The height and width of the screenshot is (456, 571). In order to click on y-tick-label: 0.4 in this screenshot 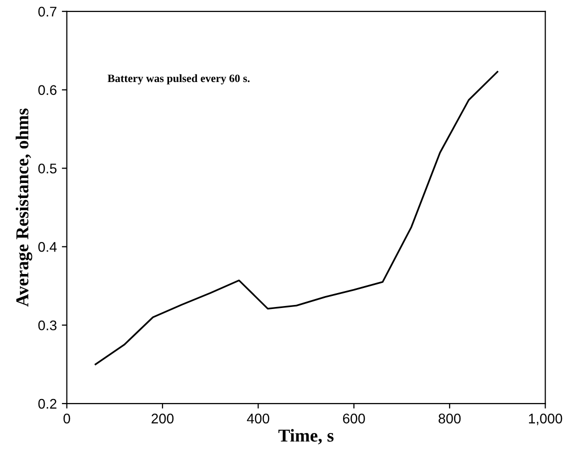, I will do `click(47, 247)`.